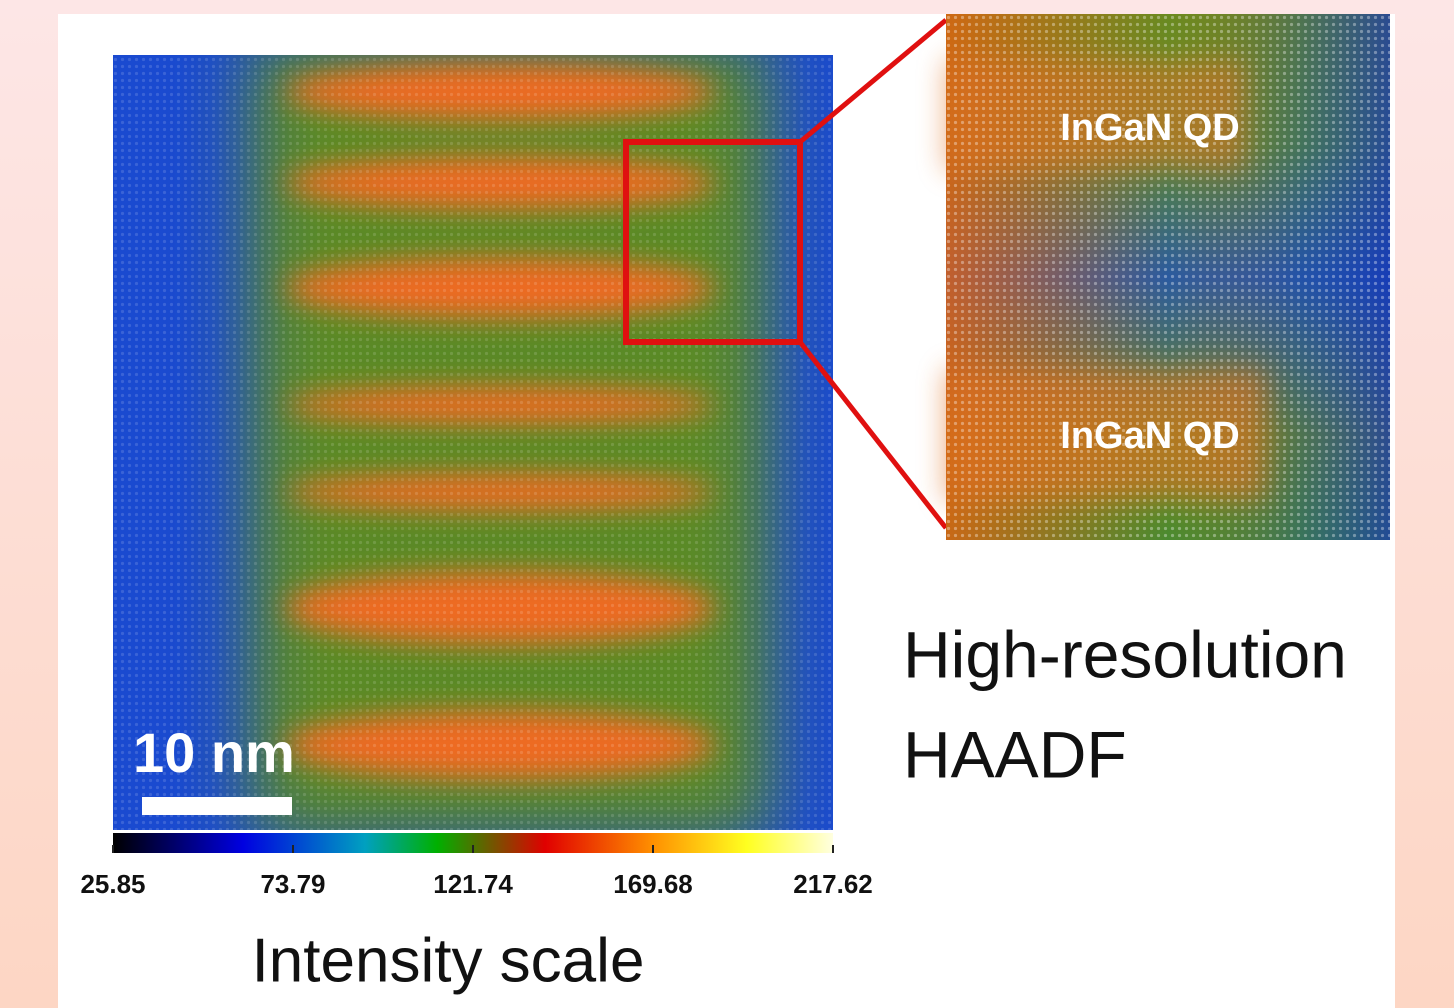 This screenshot has height=1008, width=1454. I want to click on colorbar-tick-label: 217.62, so click(833, 884).